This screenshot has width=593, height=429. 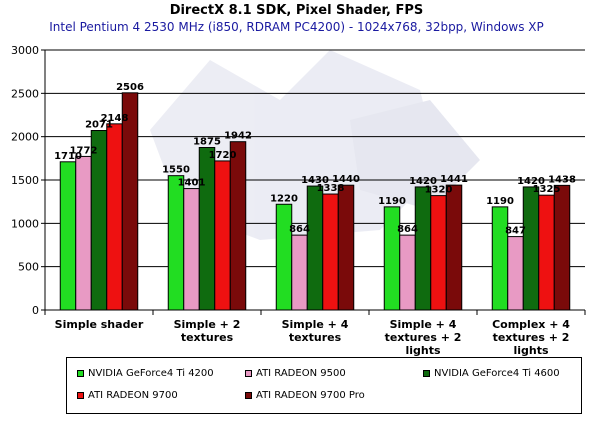 What do you see at coordinates (130, 87) in the screenshot?
I see `data-label: 2506` at bounding box center [130, 87].